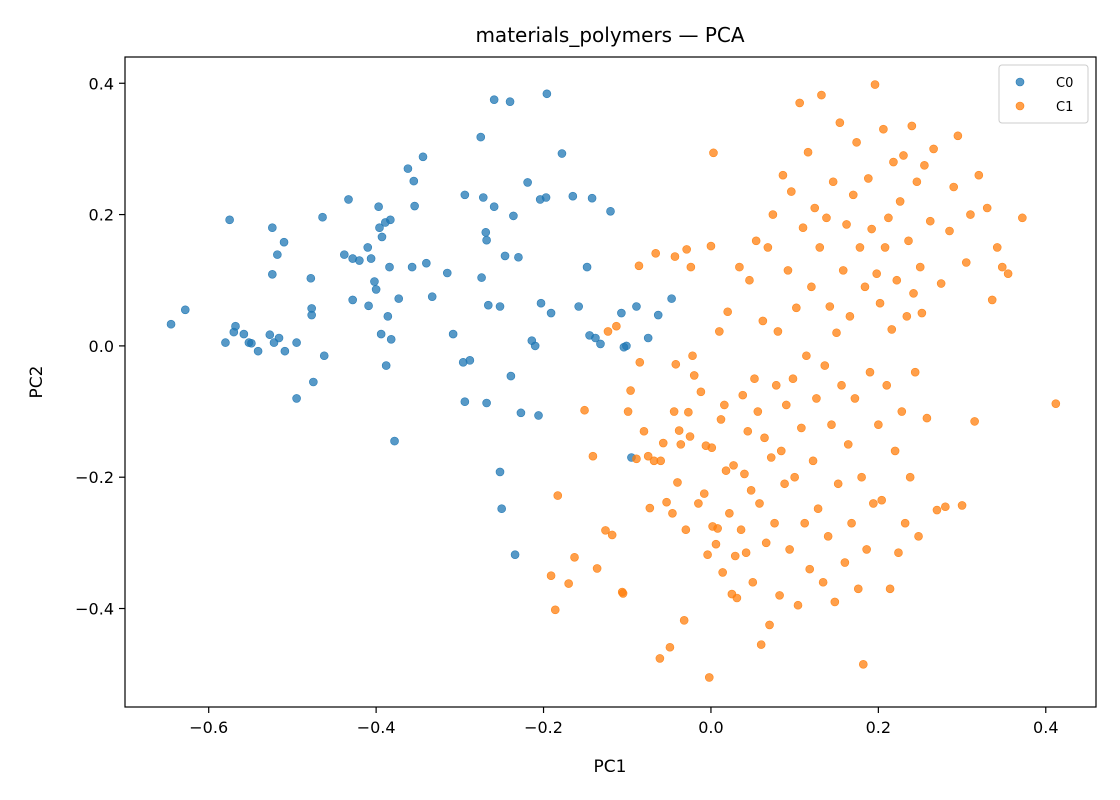  Describe the element at coordinates (1020, 82) in the screenshot. I see `legend-marker-c0` at that location.